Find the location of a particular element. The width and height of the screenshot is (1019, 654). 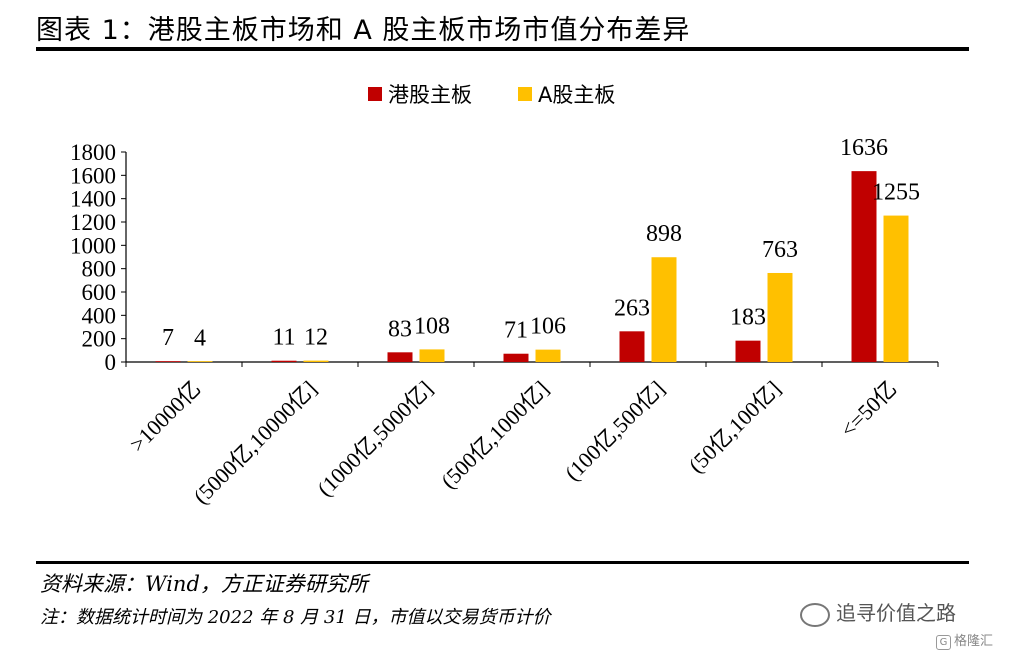

data-label: 7 is located at coordinates (168, 338).